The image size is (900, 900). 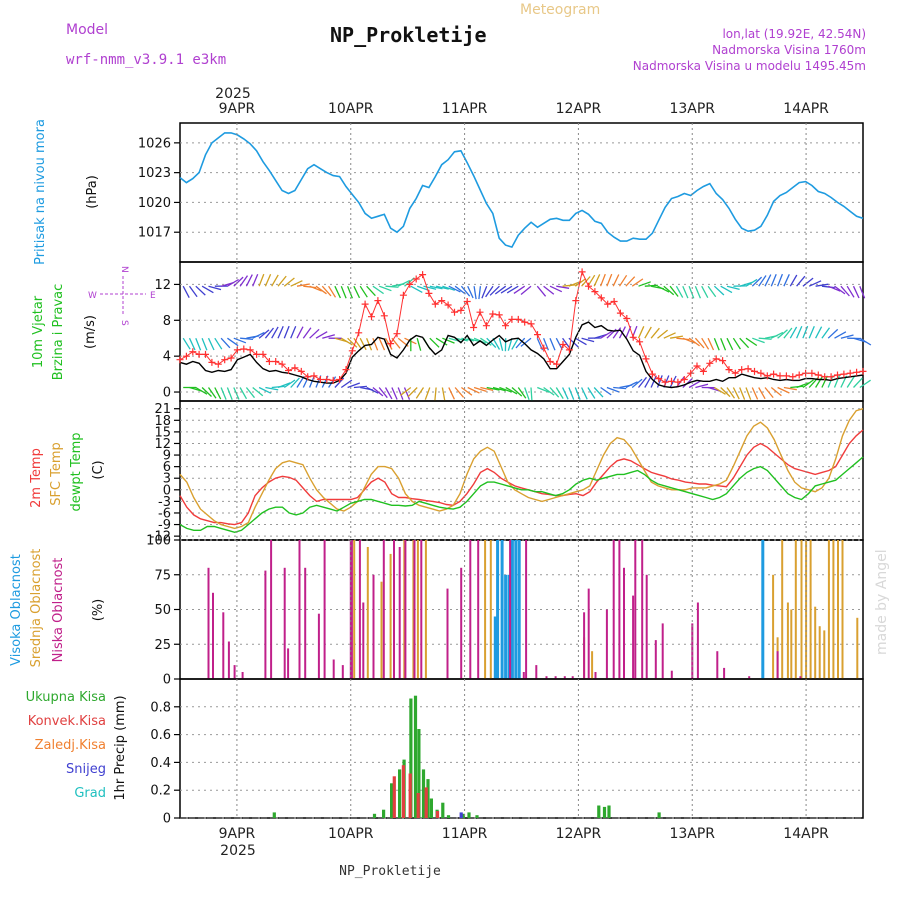 What do you see at coordinates (164, 502) in the screenshot?
I see `temperature-ytick-label: -3` at bounding box center [164, 502].